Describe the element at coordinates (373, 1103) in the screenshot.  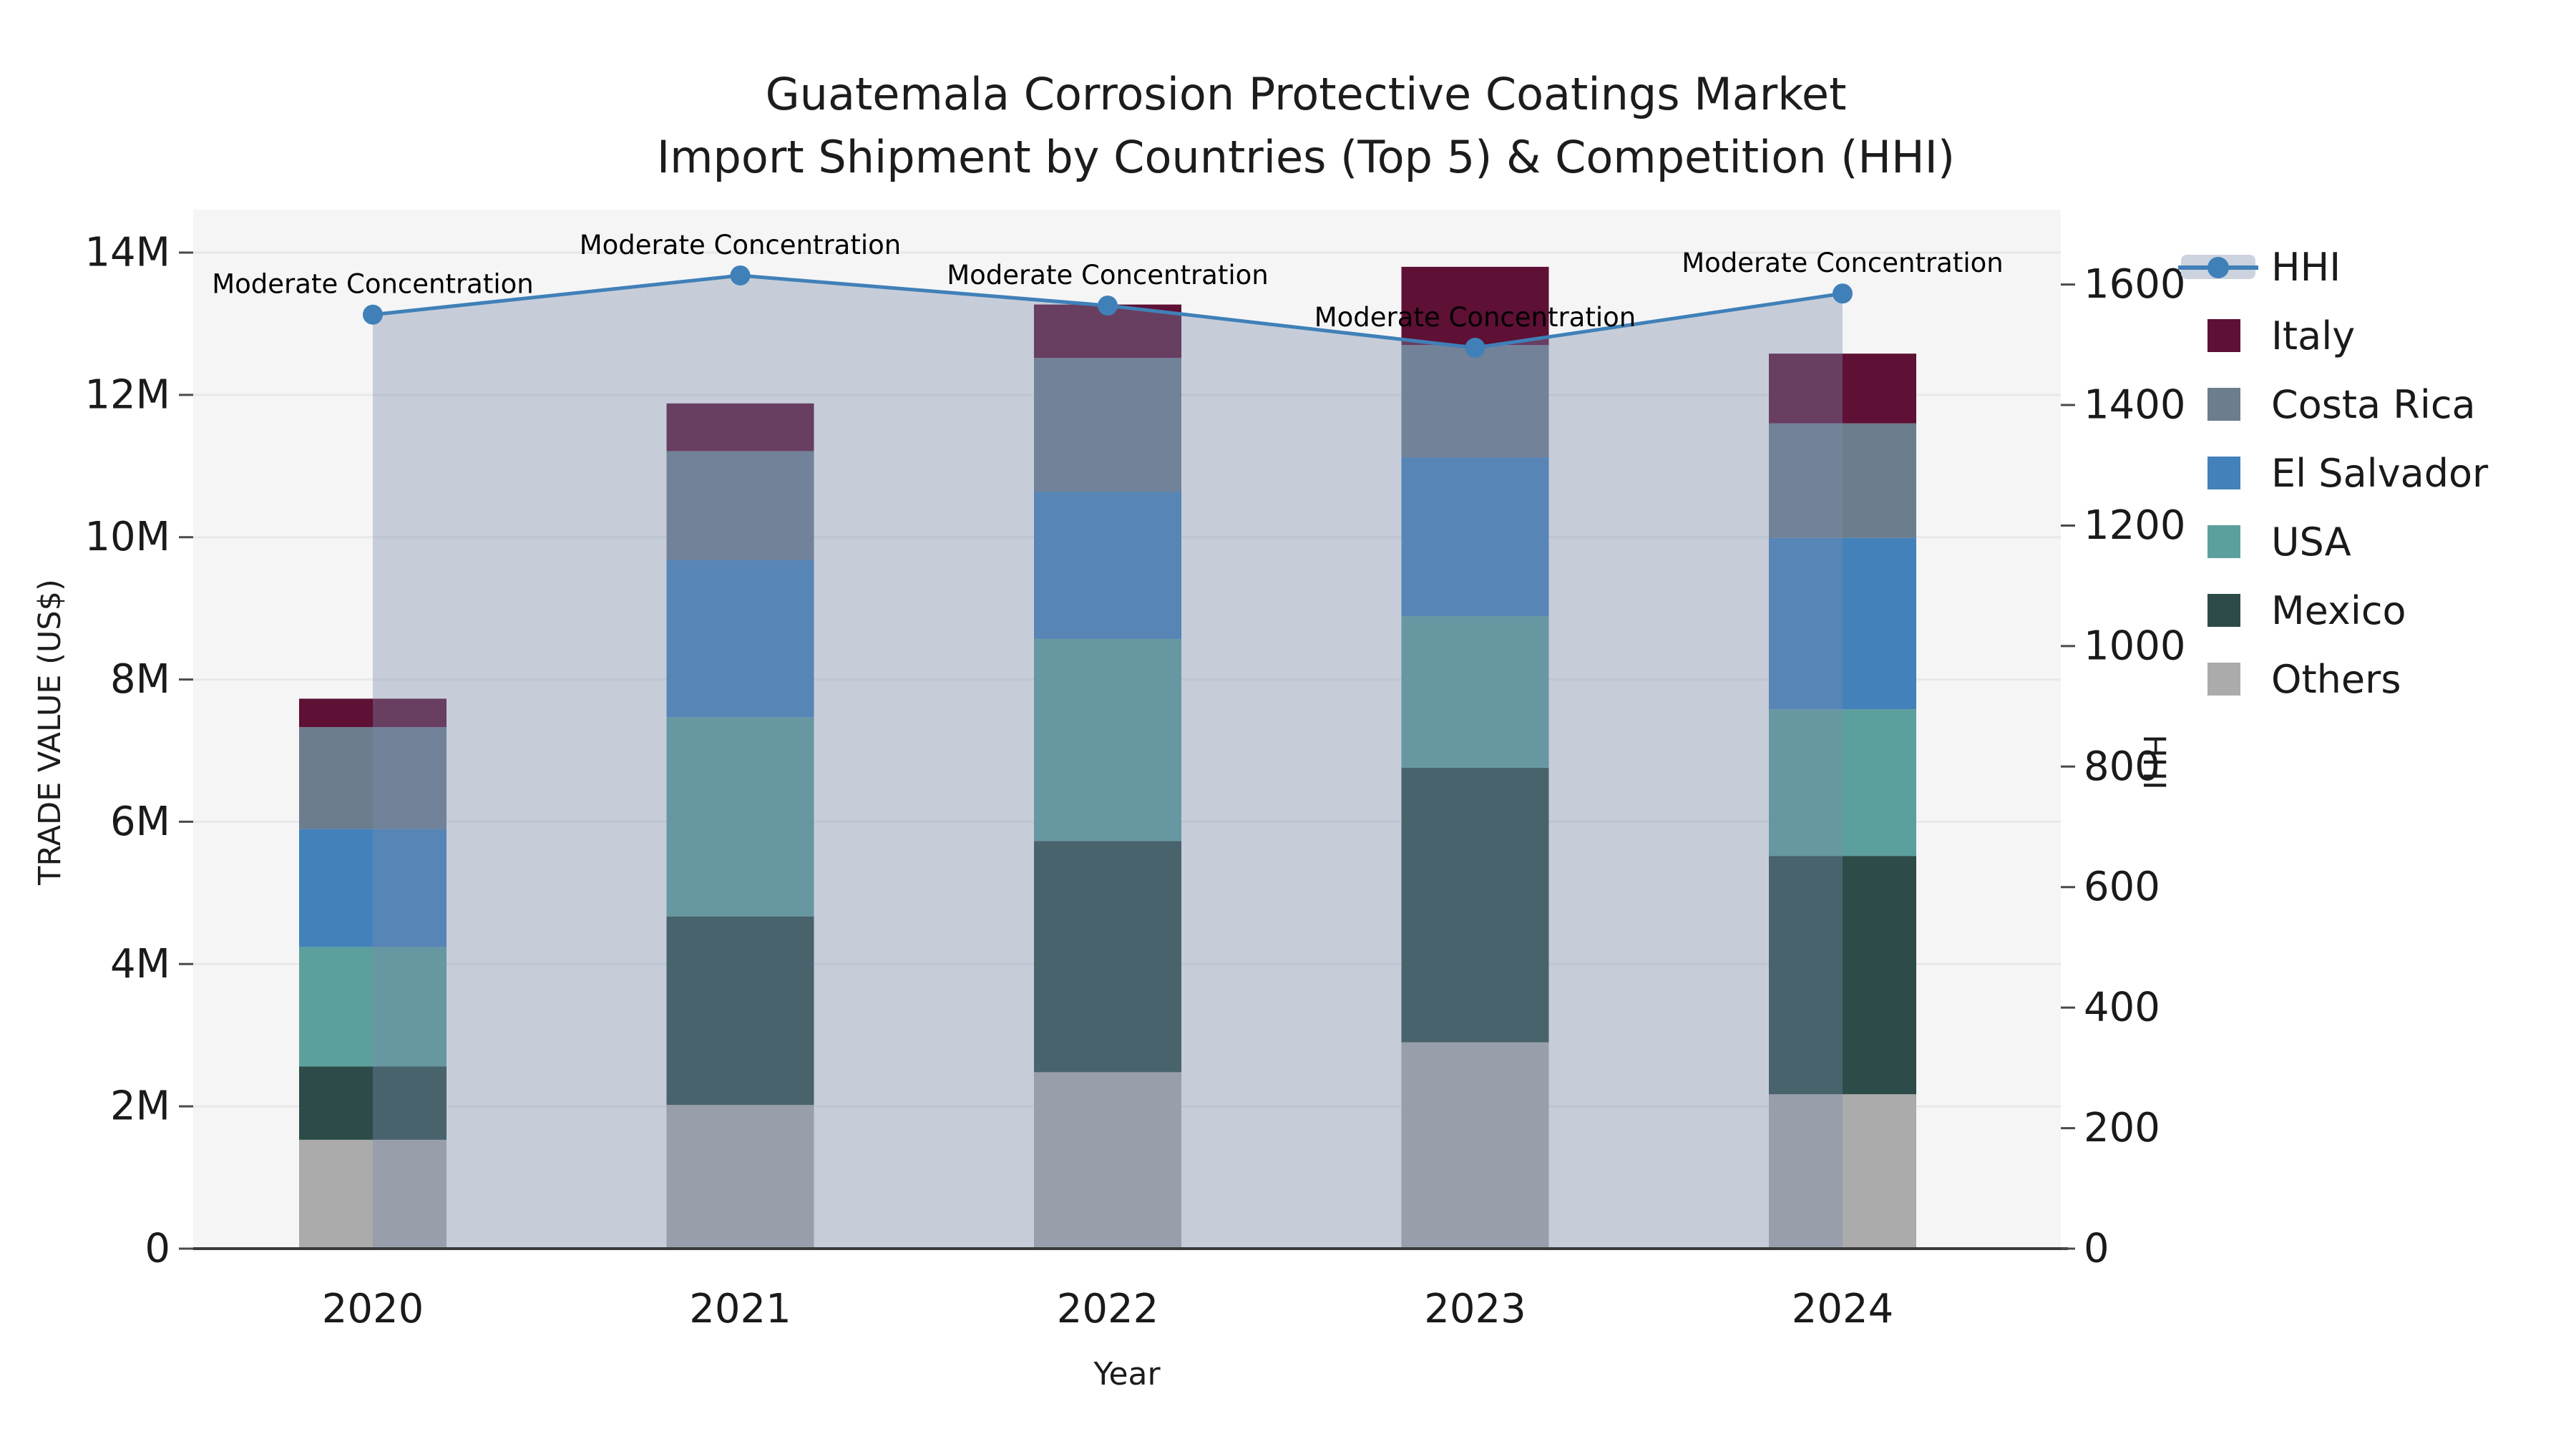
I see `bar-segment-2020-mexico` at that location.